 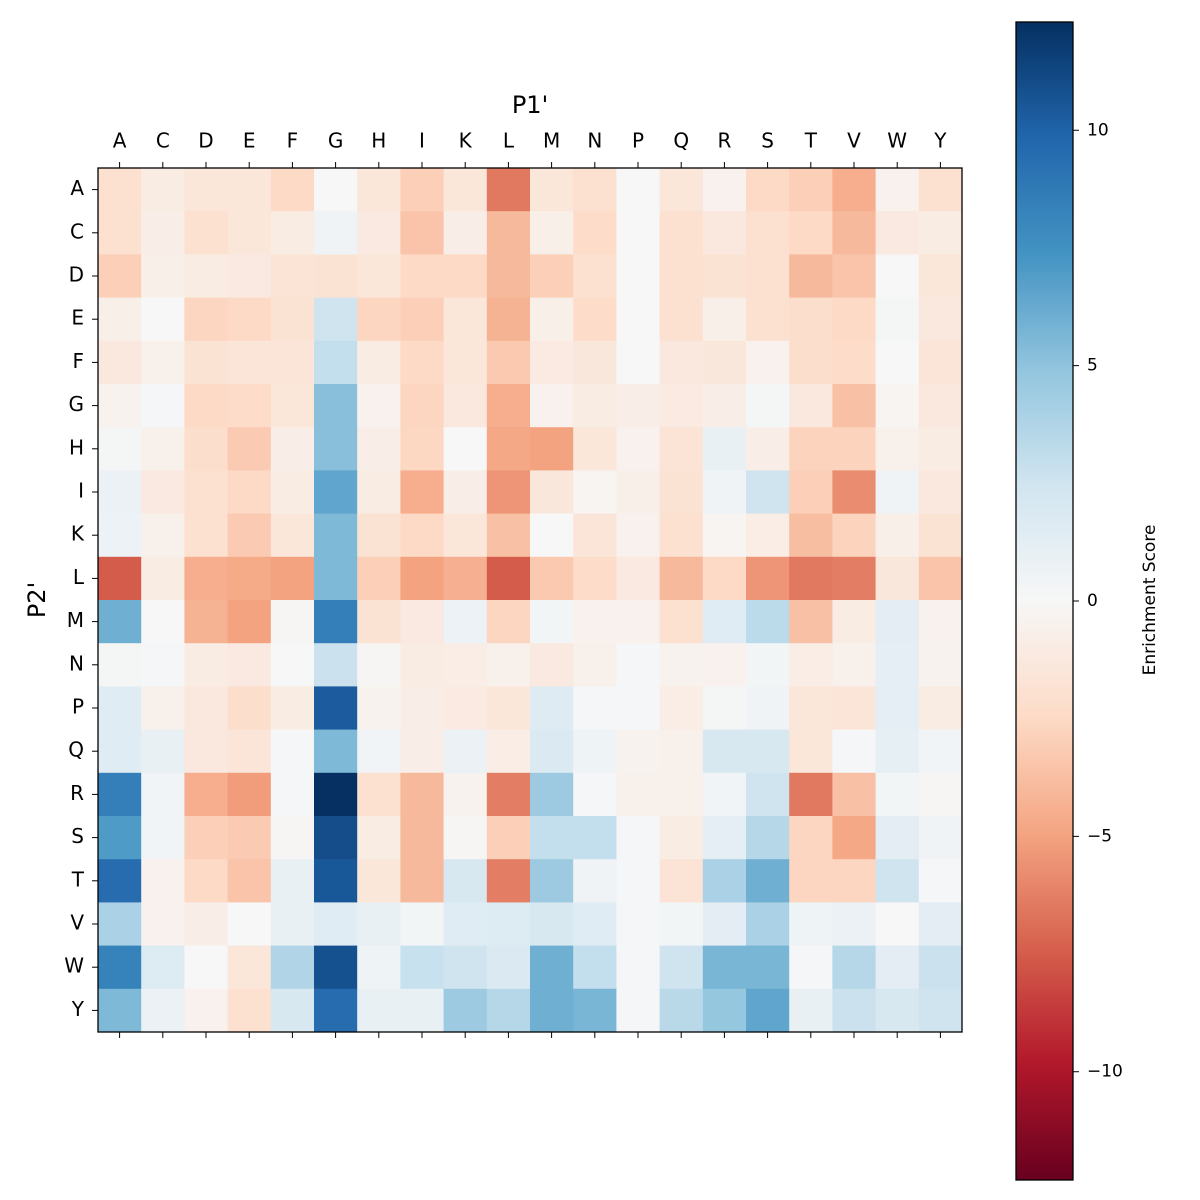 I want to click on x-tick-label: A, so click(x=120, y=141).